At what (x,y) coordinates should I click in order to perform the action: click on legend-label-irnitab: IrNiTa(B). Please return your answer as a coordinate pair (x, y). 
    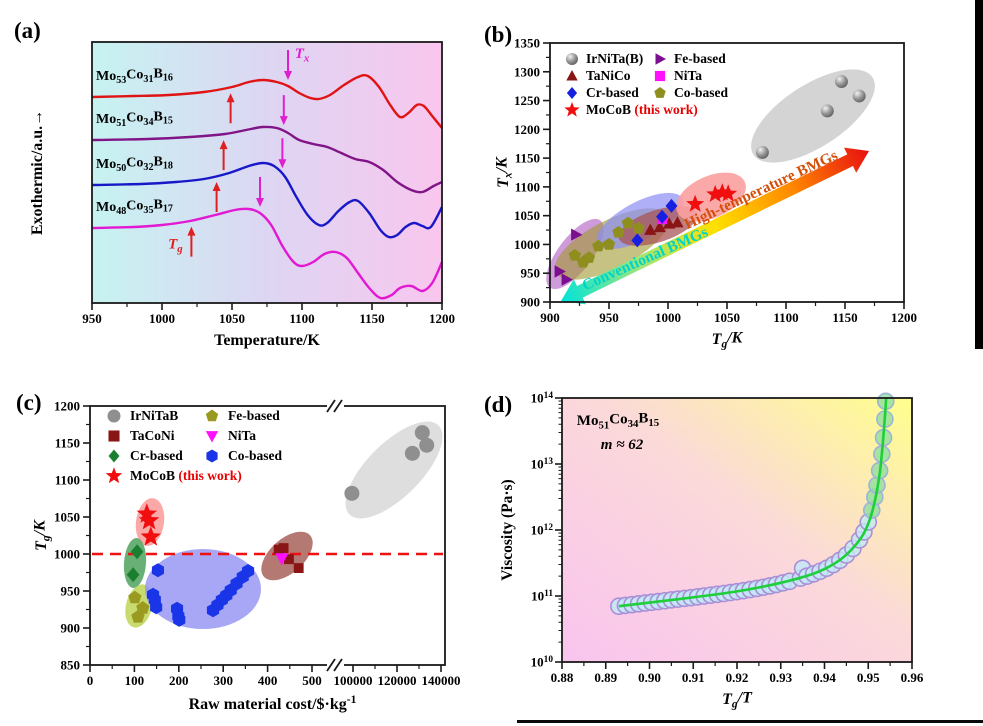
    Looking at the image, I should click on (614, 58).